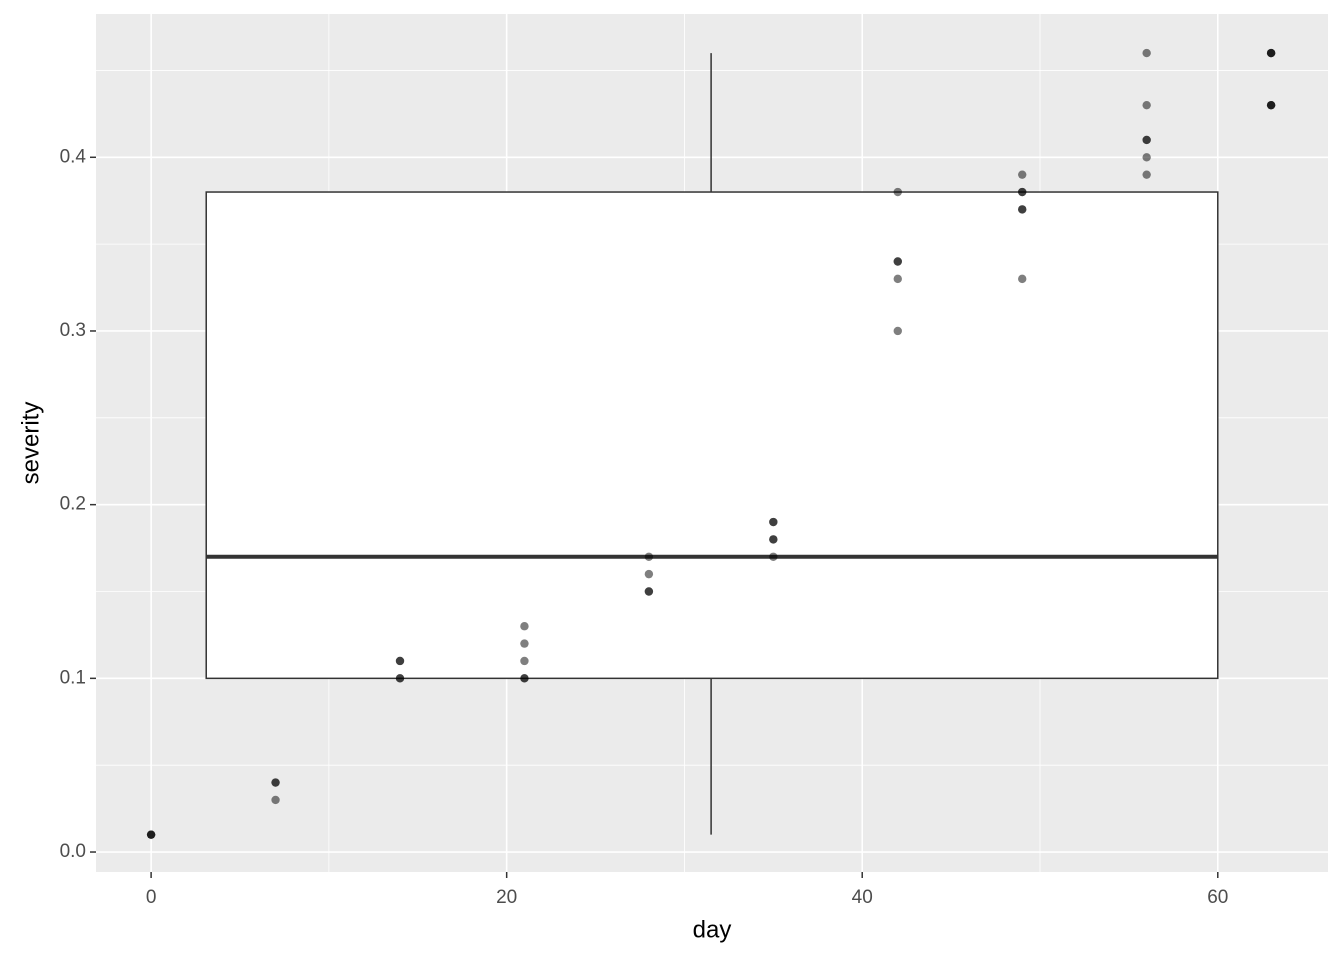 This screenshot has height=960, width=1344. What do you see at coordinates (73, 156) in the screenshot?
I see `y-tick-label: 0.4` at bounding box center [73, 156].